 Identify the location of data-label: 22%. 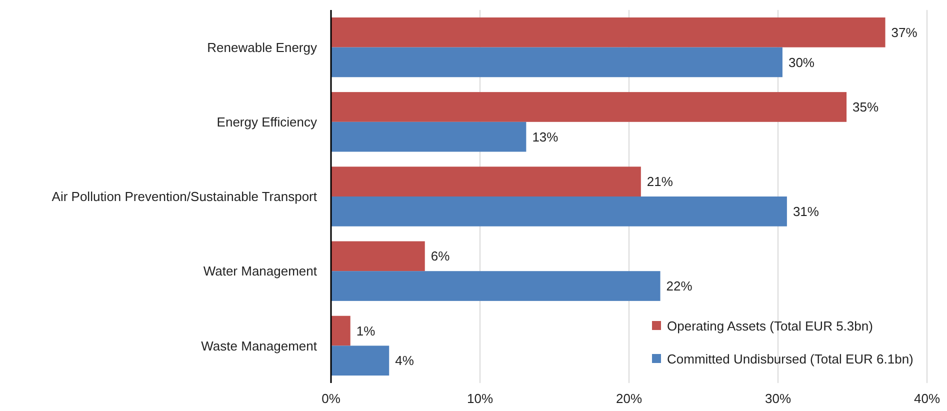
(679, 286).